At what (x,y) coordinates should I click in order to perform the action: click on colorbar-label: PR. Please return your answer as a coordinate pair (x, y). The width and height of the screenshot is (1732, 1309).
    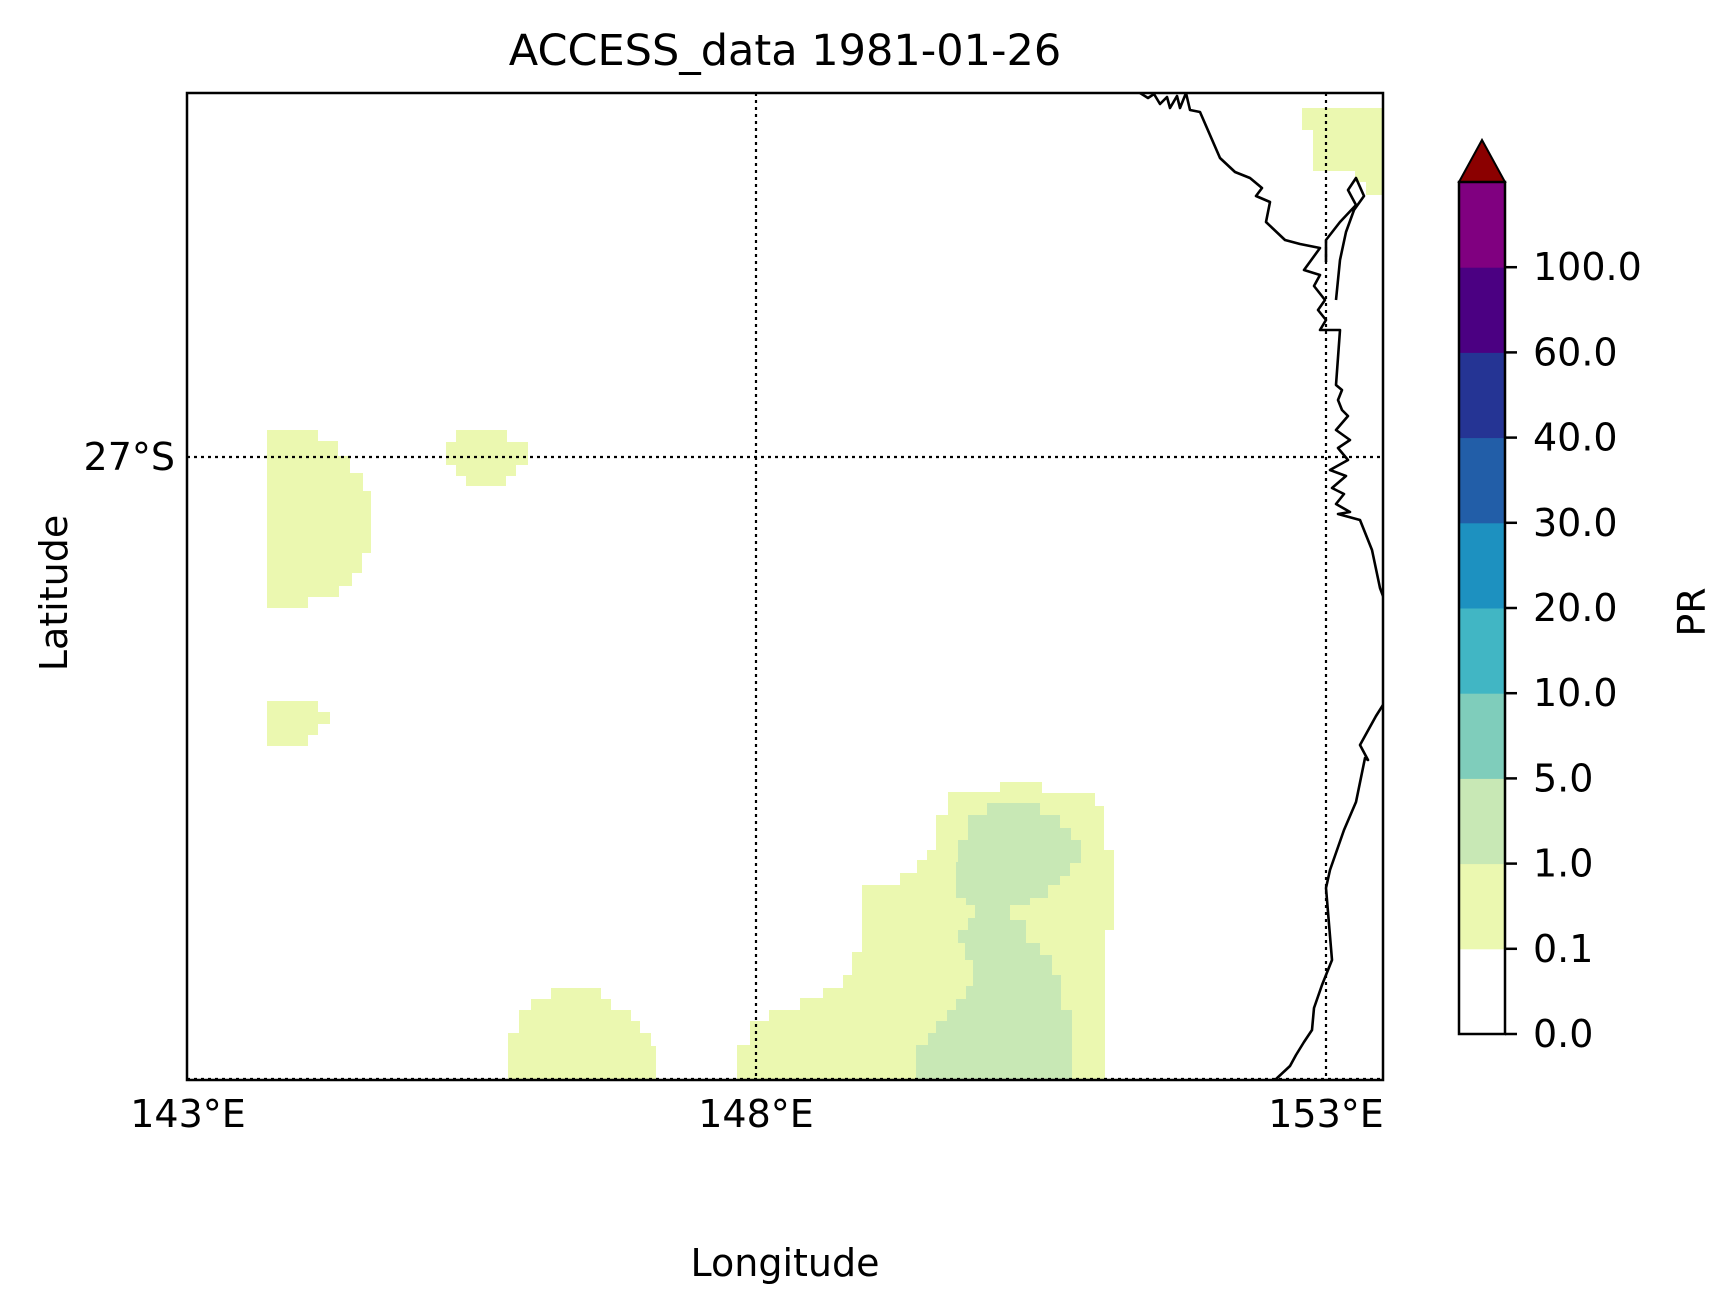
    Looking at the image, I should click on (1692, 611).